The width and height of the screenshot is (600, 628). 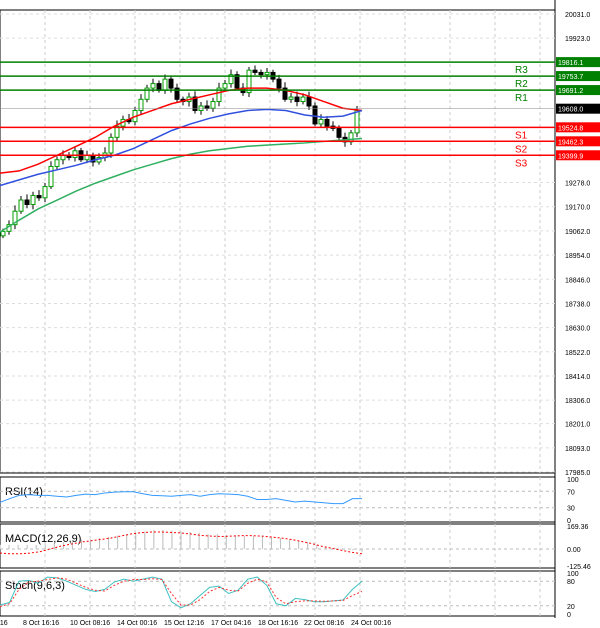 What do you see at coordinates (570, 142) in the screenshot?
I see `level-price-label: 19462.3` at bounding box center [570, 142].